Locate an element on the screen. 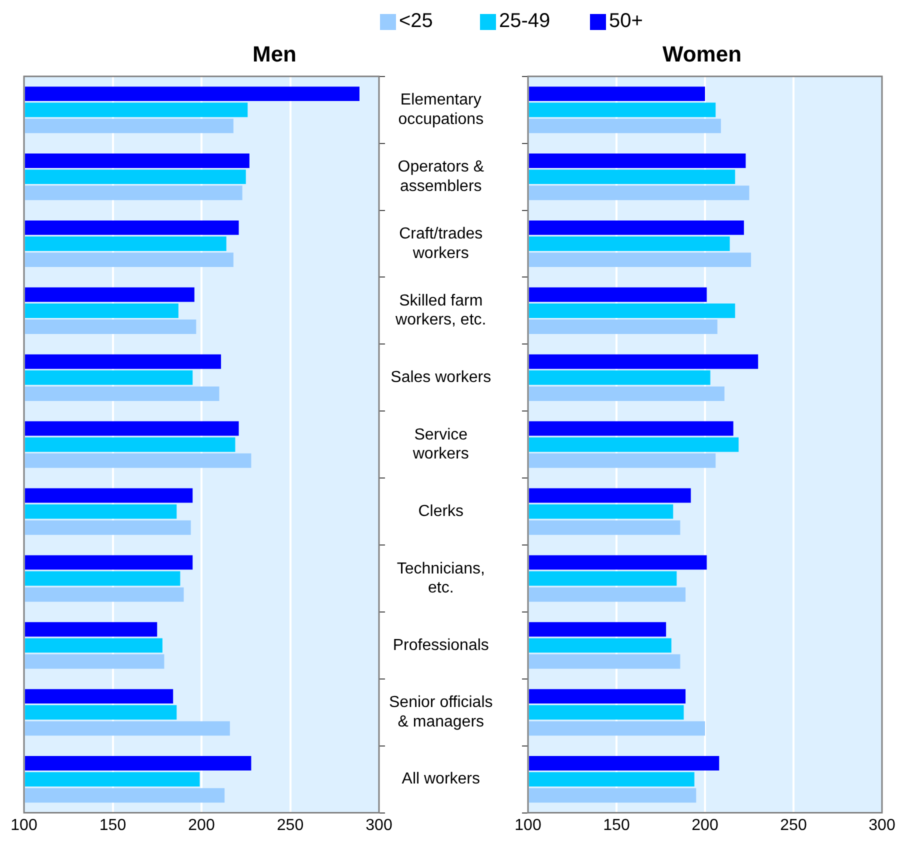 This screenshot has height=842, width=900. y-tick-label: Technicians, etc. is located at coordinates (440, 578).